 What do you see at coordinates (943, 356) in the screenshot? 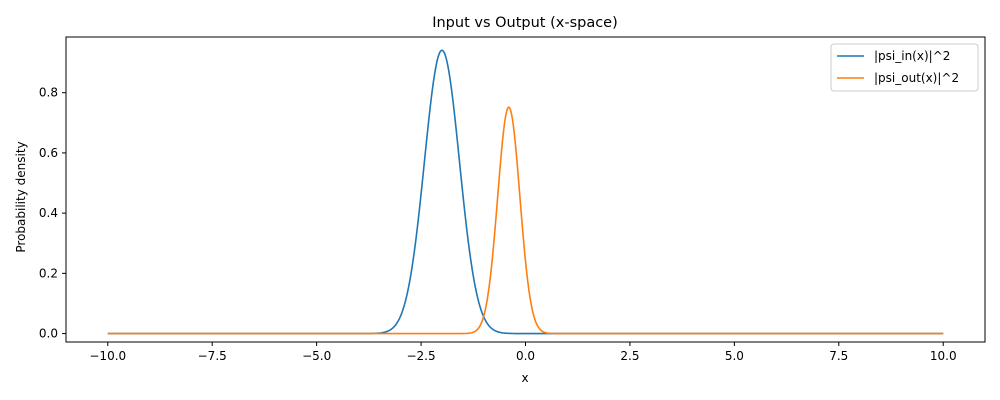
I see `x-tick-label: 10.0` at bounding box center [943, 356].